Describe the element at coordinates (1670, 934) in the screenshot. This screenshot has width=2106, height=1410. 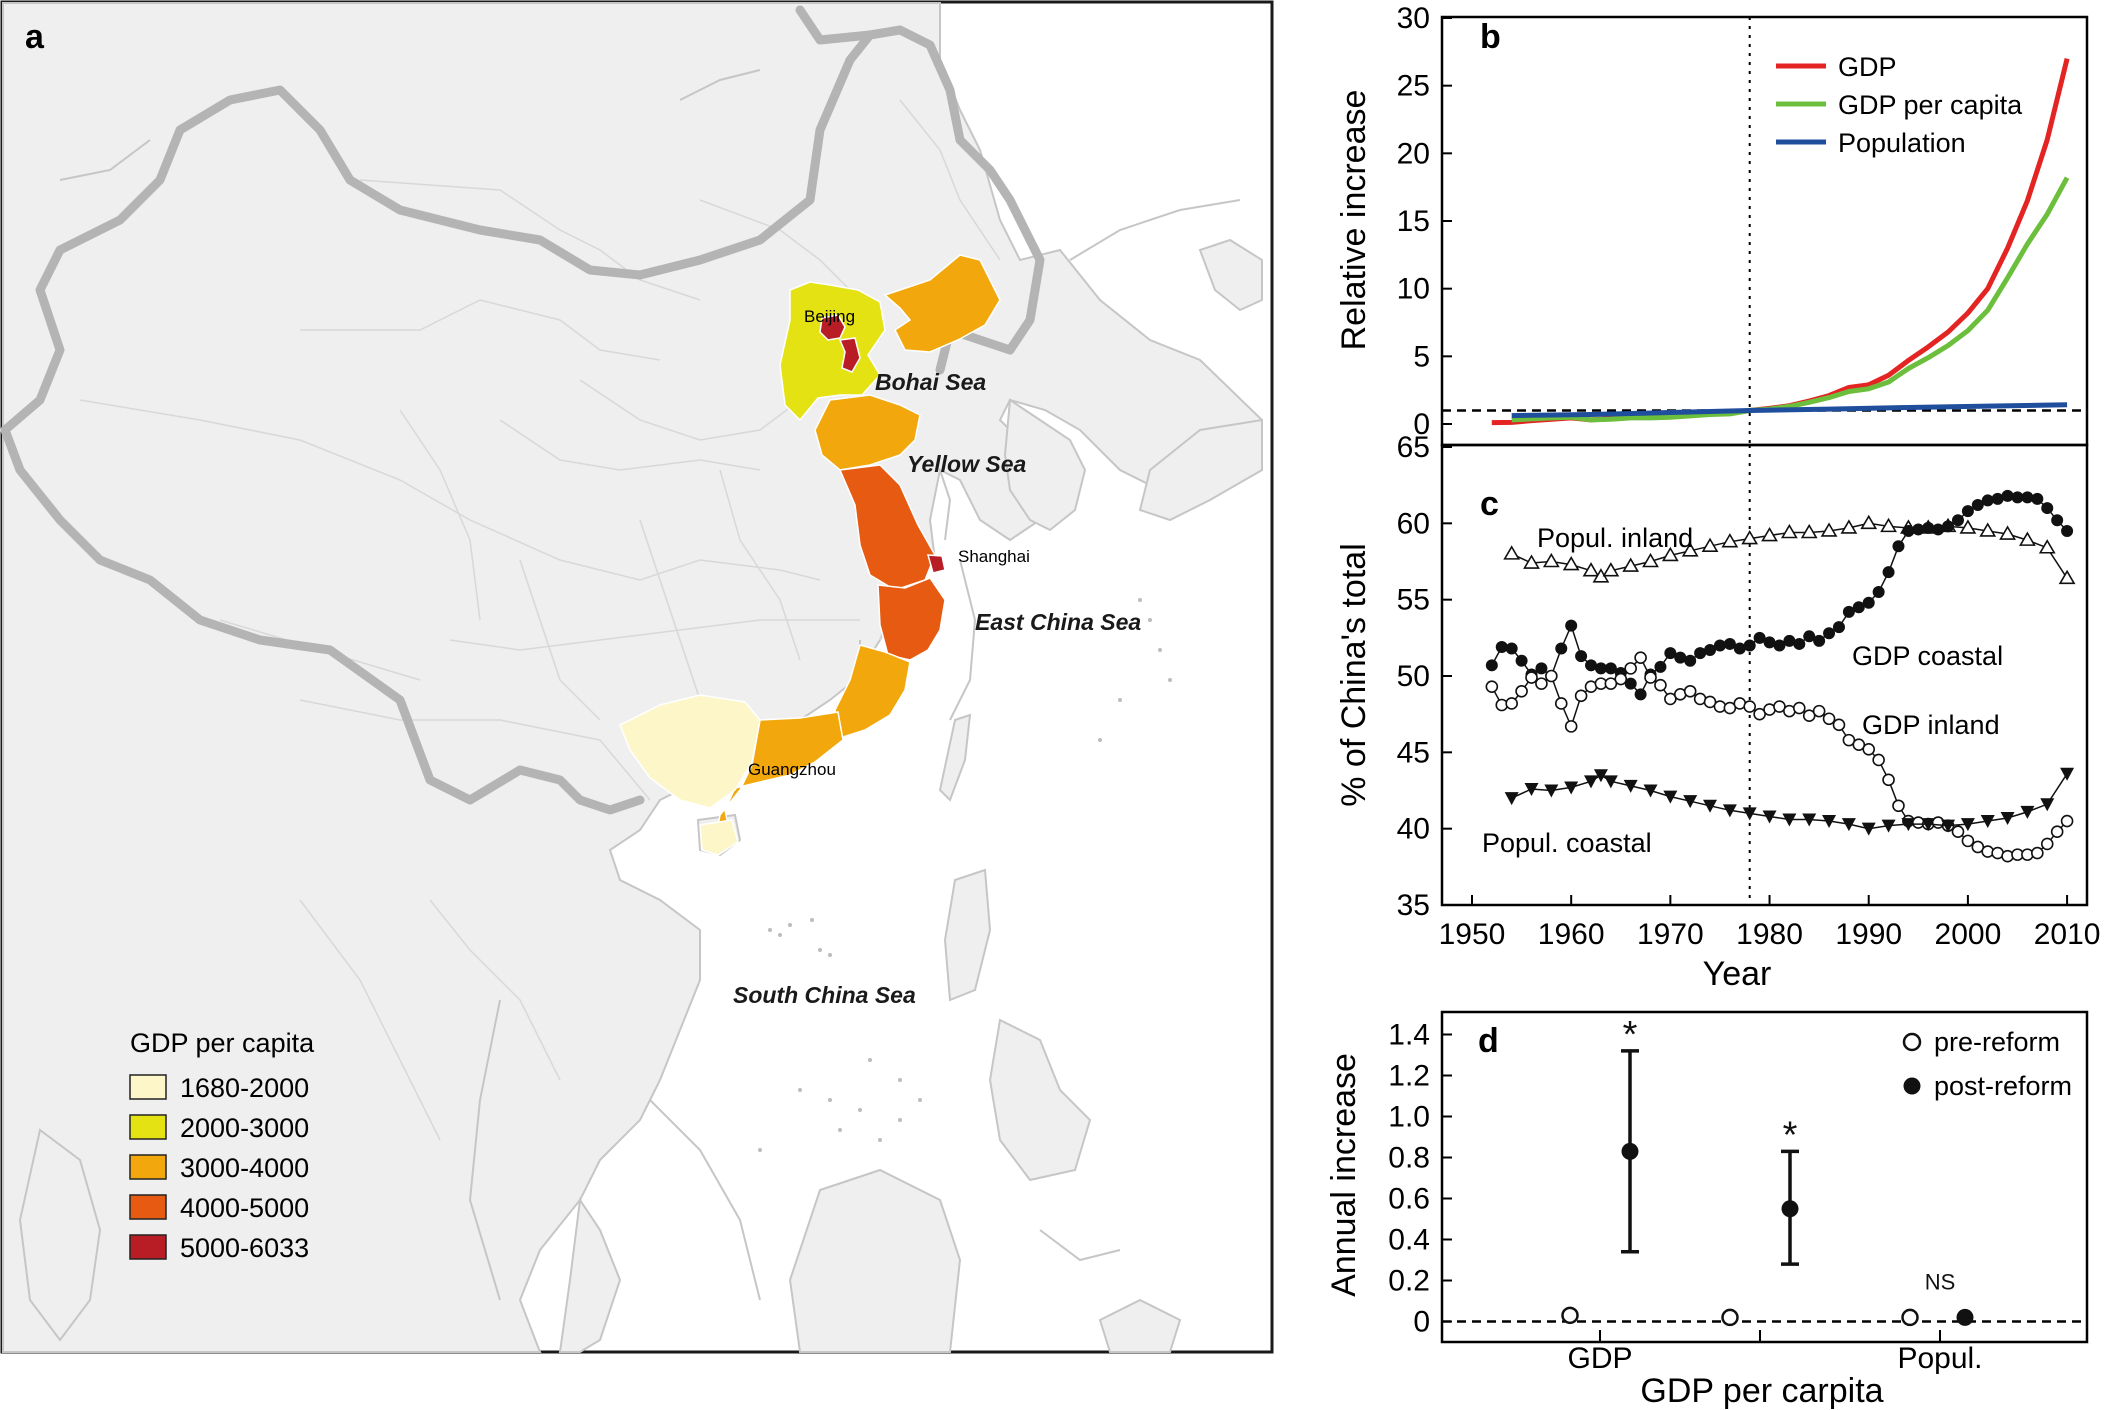
I see `panel-c-xtick-label: 1970` at that location.